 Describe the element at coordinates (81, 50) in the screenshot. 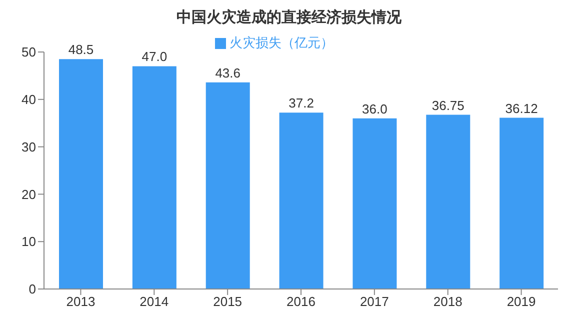

I see `data-label: 48.5` at that location.